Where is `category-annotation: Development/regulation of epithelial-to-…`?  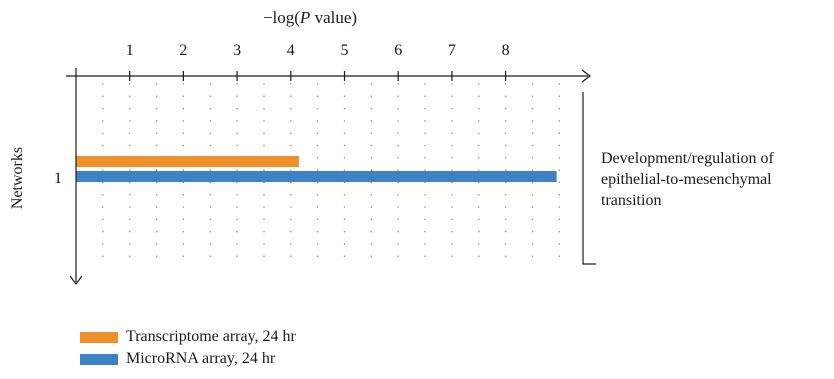
category-annotation: Development/regulation of epithelial-to-… is located at coordinates (688, 179).